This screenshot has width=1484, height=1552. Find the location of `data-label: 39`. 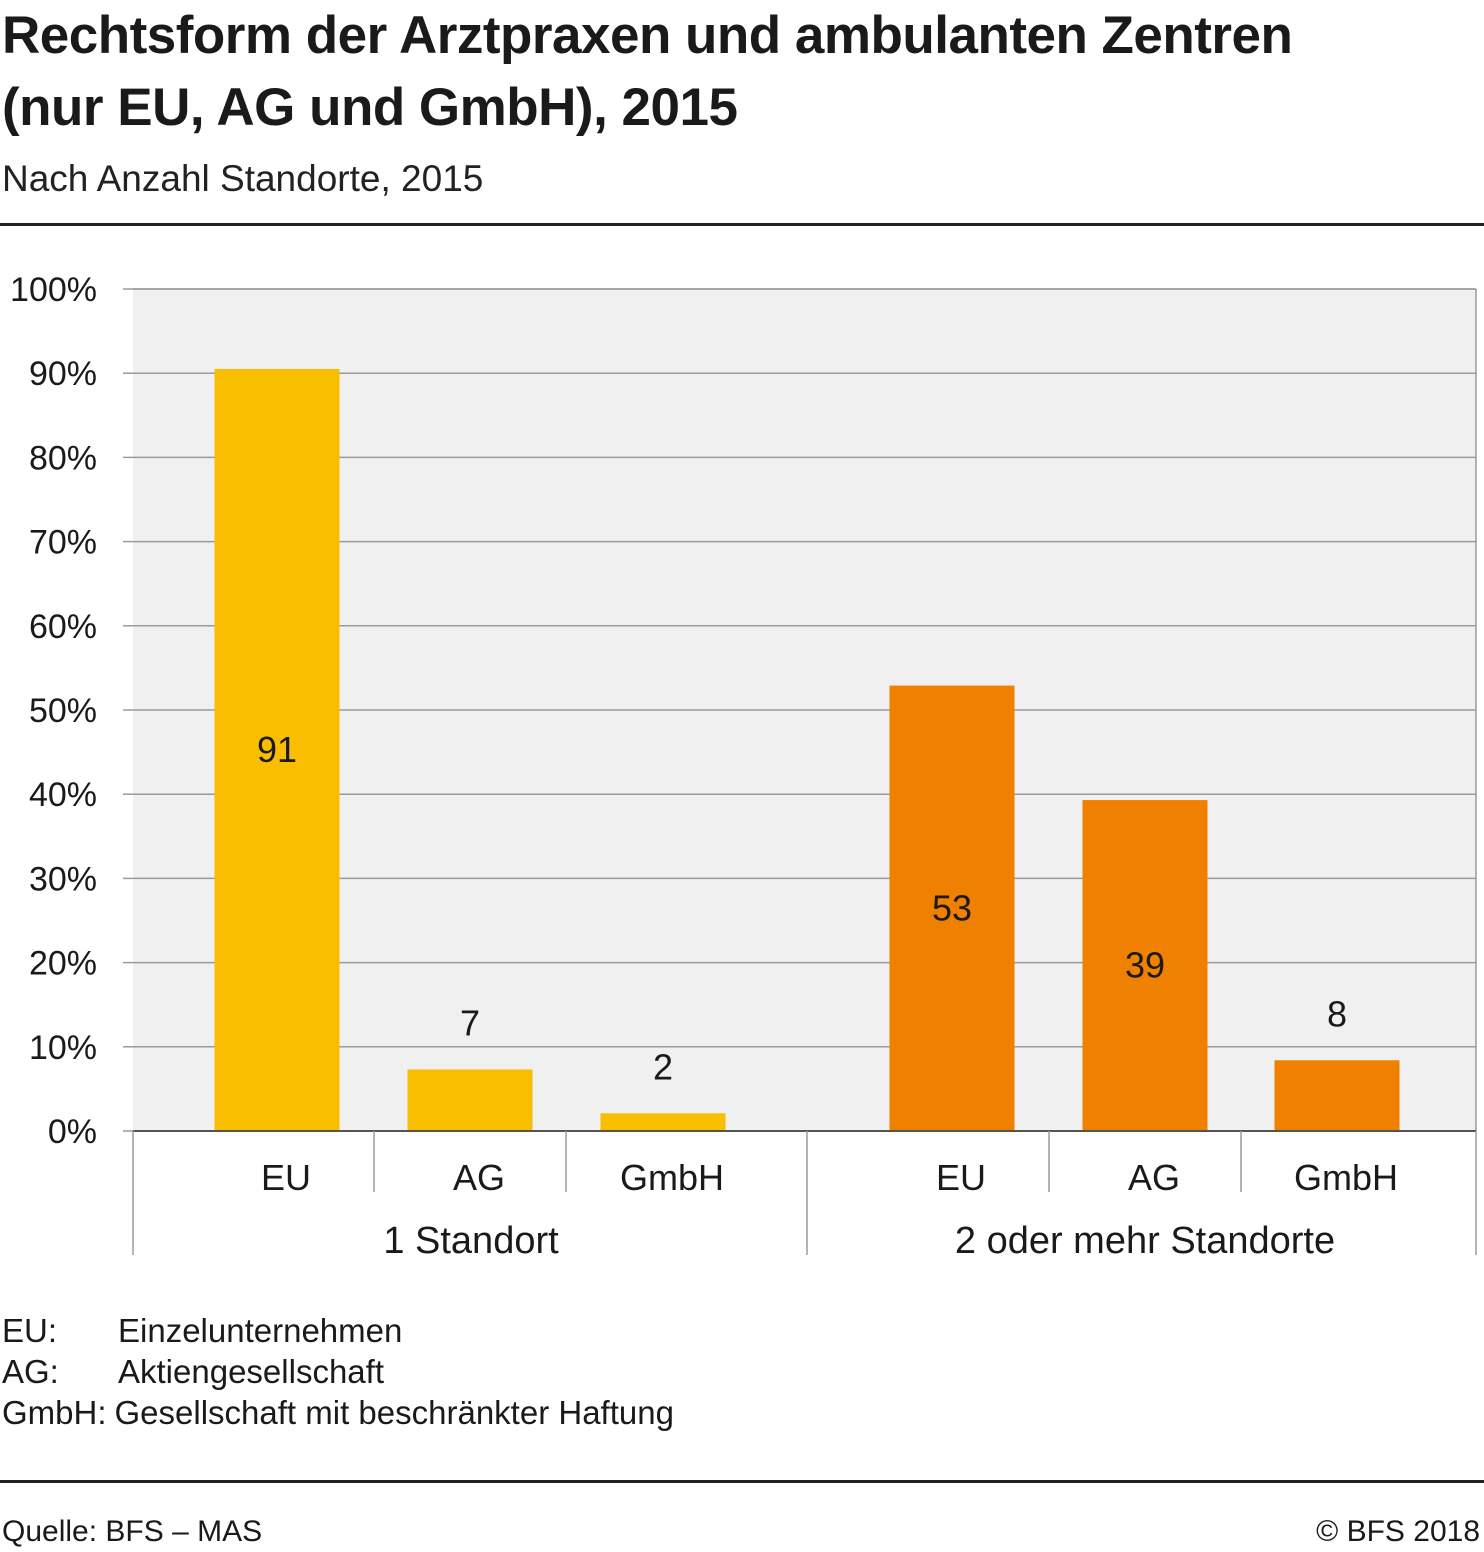

data-label: 39 is located at coordinates (1145, 965).